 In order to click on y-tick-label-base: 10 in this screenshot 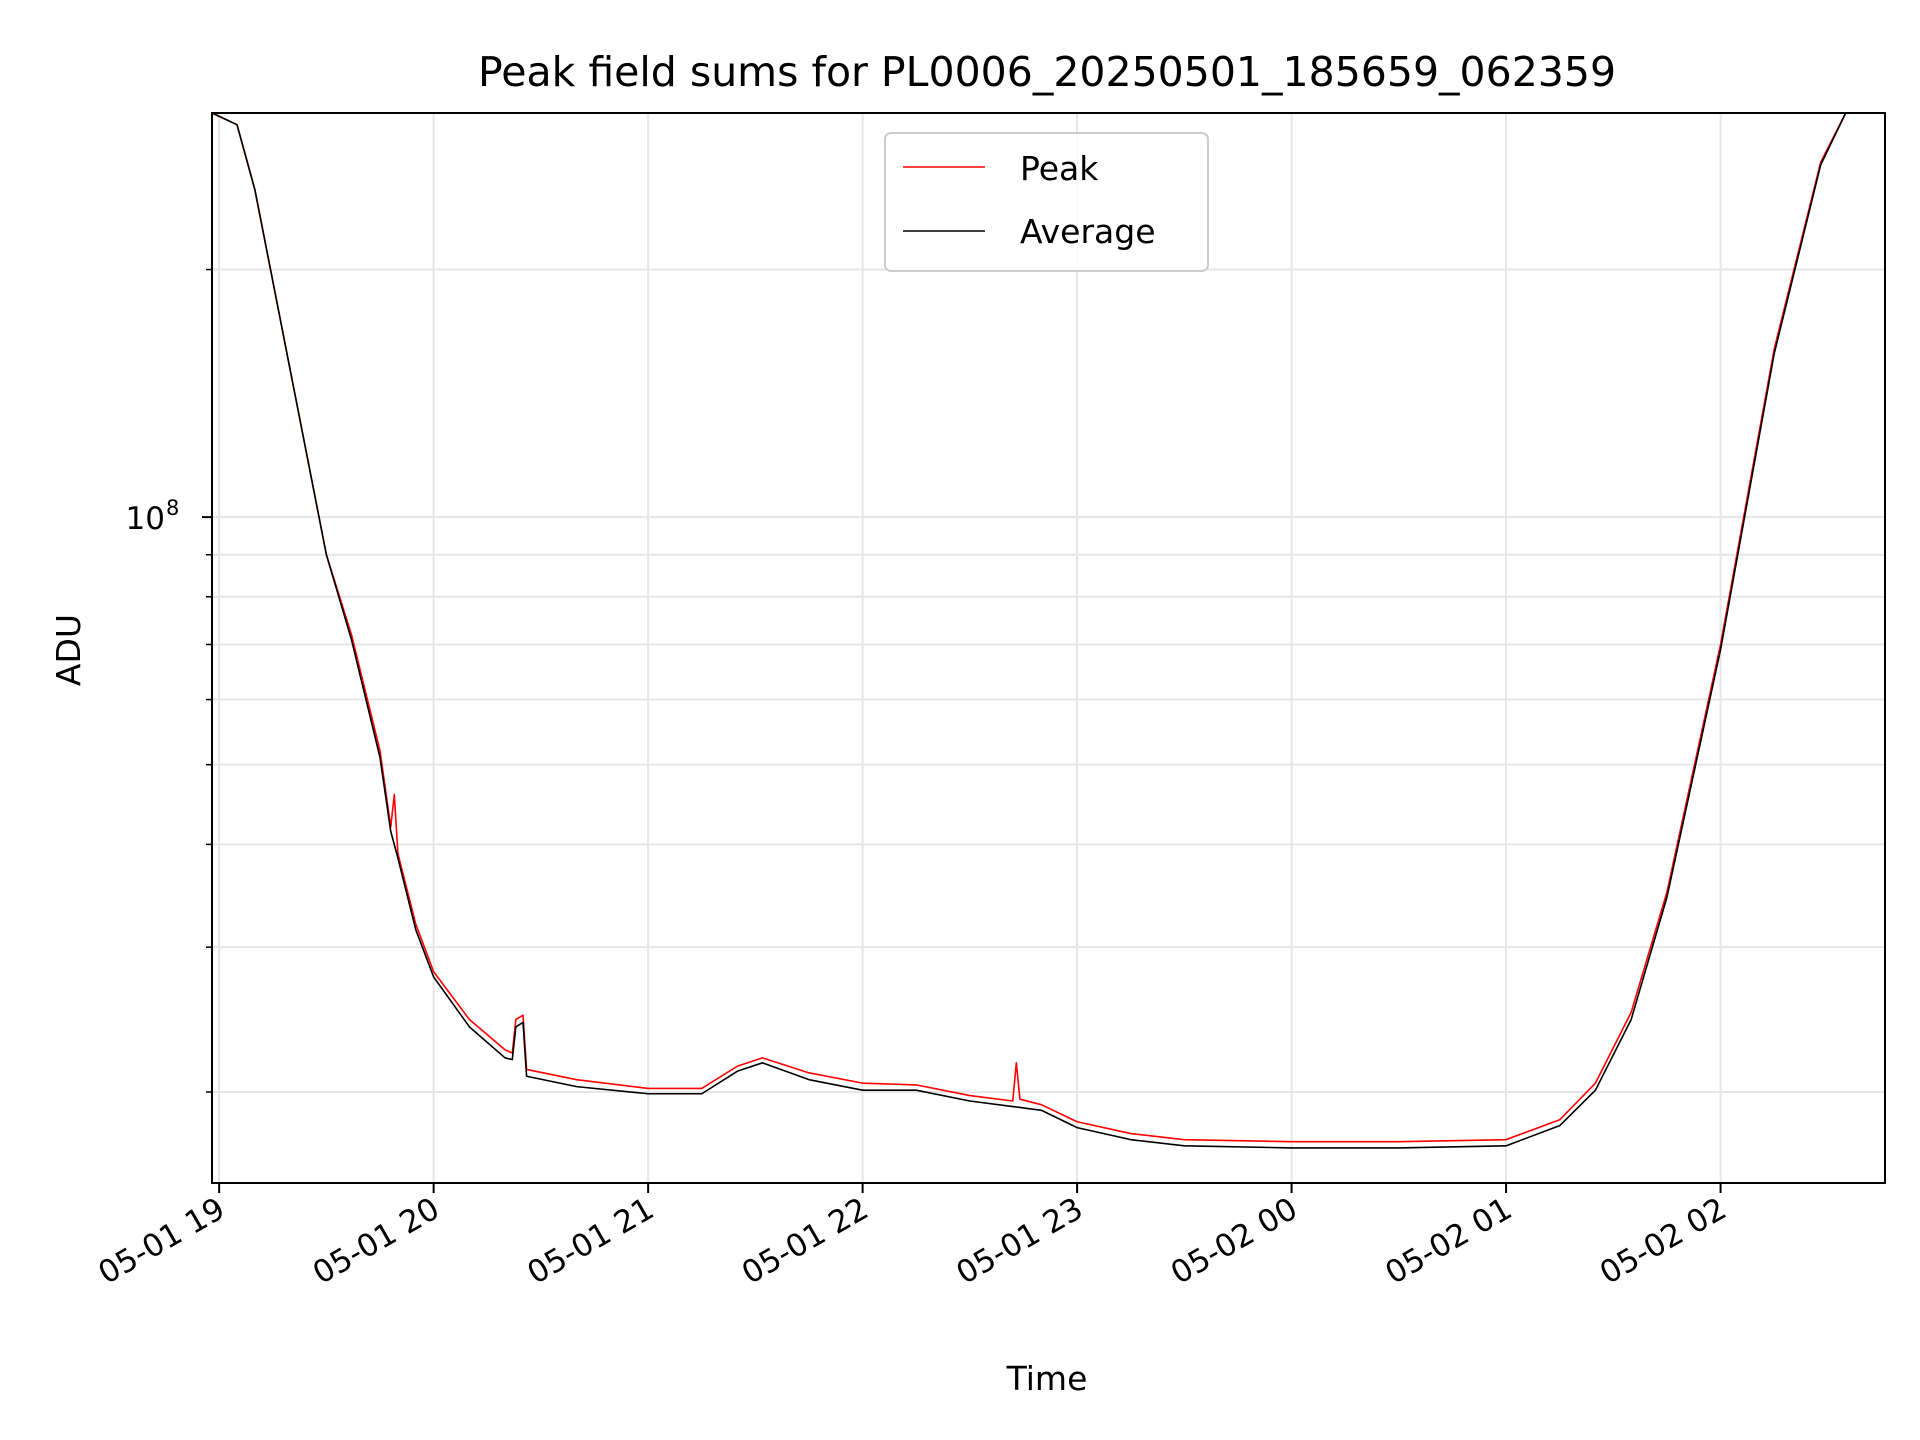, I will do `click(145, 519)`.